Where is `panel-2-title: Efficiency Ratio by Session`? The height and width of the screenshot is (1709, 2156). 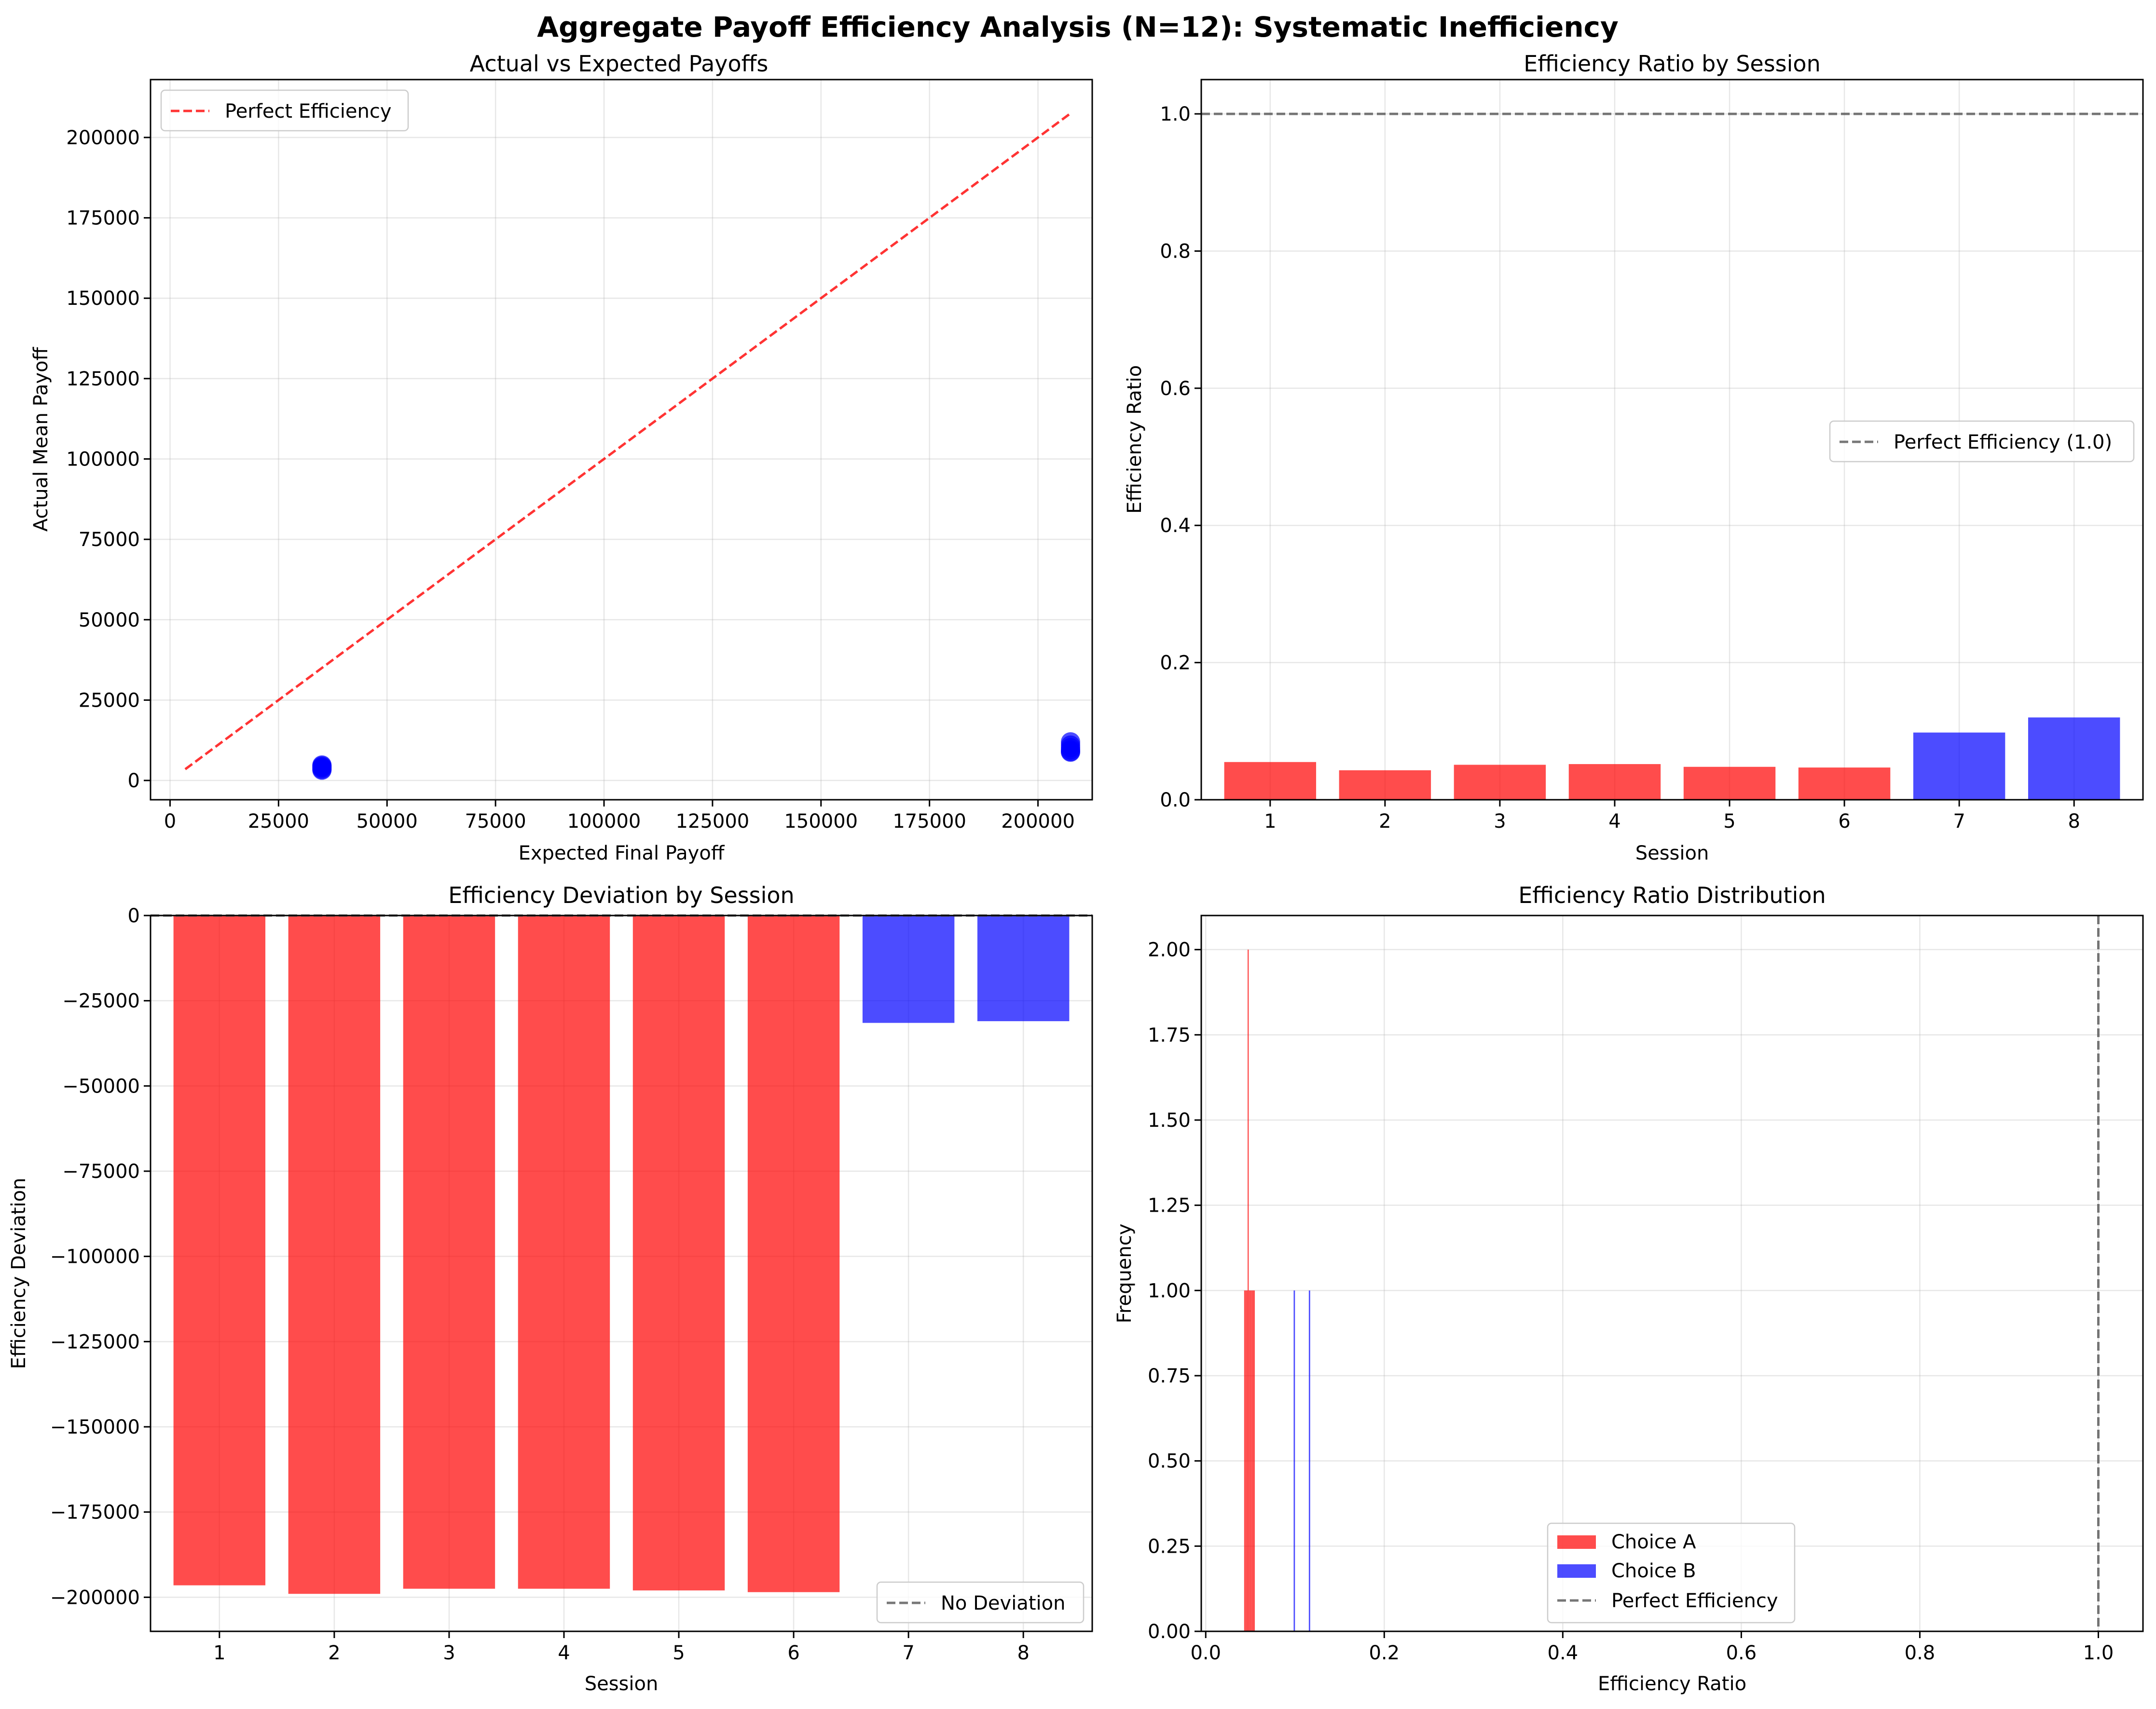 panel-2-title: Efficiency Ratio by Session is located at coordinates (1672, 64).